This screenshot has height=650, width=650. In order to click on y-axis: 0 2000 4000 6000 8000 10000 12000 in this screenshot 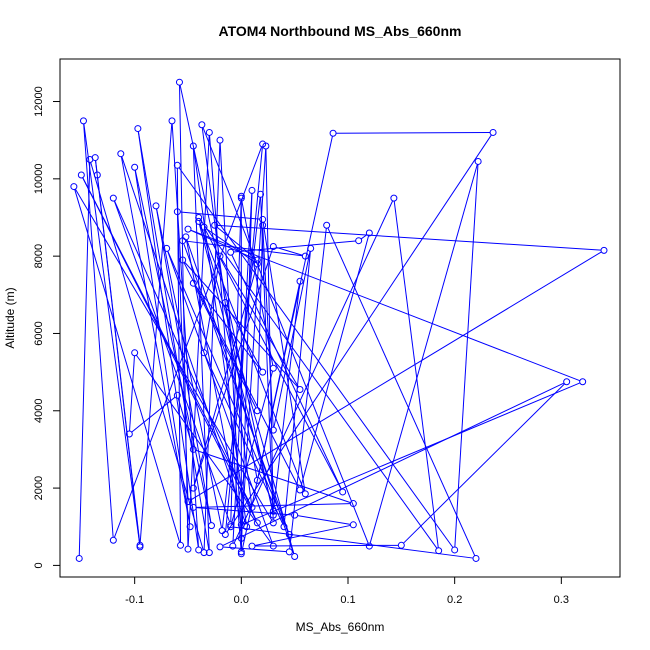, I will do `click(46, 327)`.